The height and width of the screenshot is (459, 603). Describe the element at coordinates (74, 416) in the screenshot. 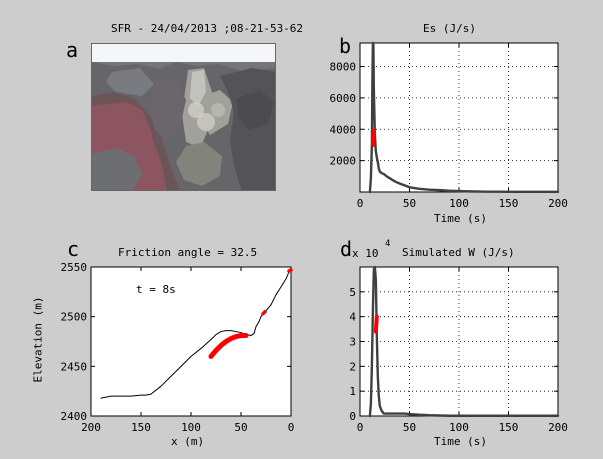

I see `c-ytick-label-0: 2400` at that location.